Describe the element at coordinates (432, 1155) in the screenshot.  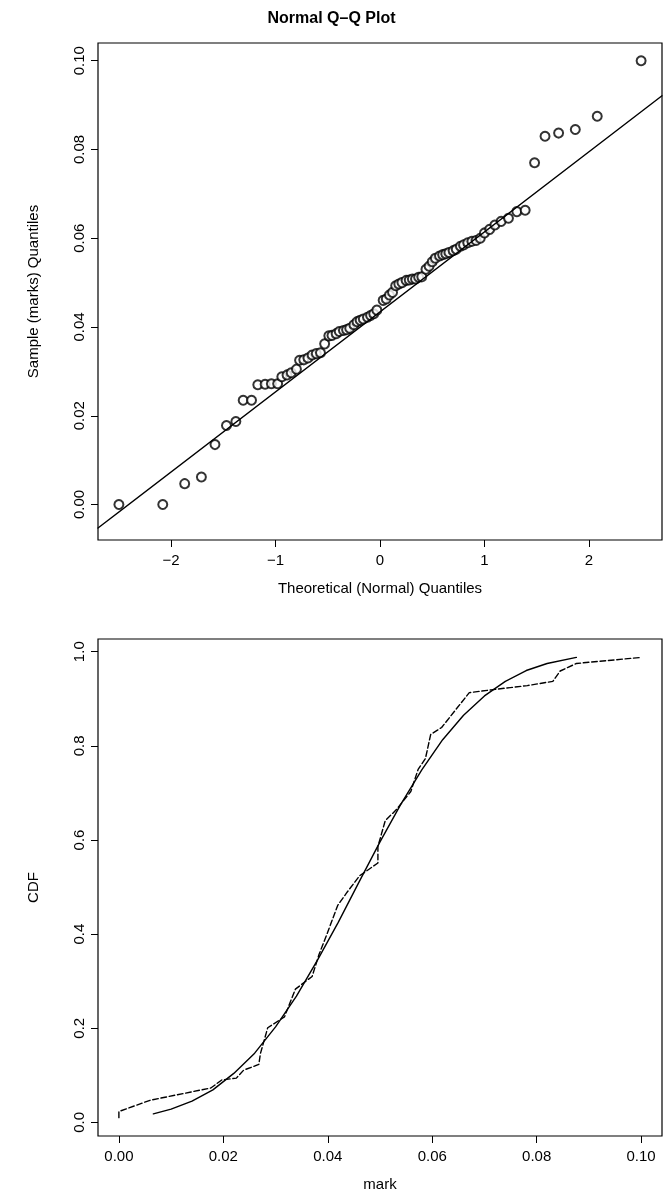
I see `x-tick-label: 0.06` at that location.